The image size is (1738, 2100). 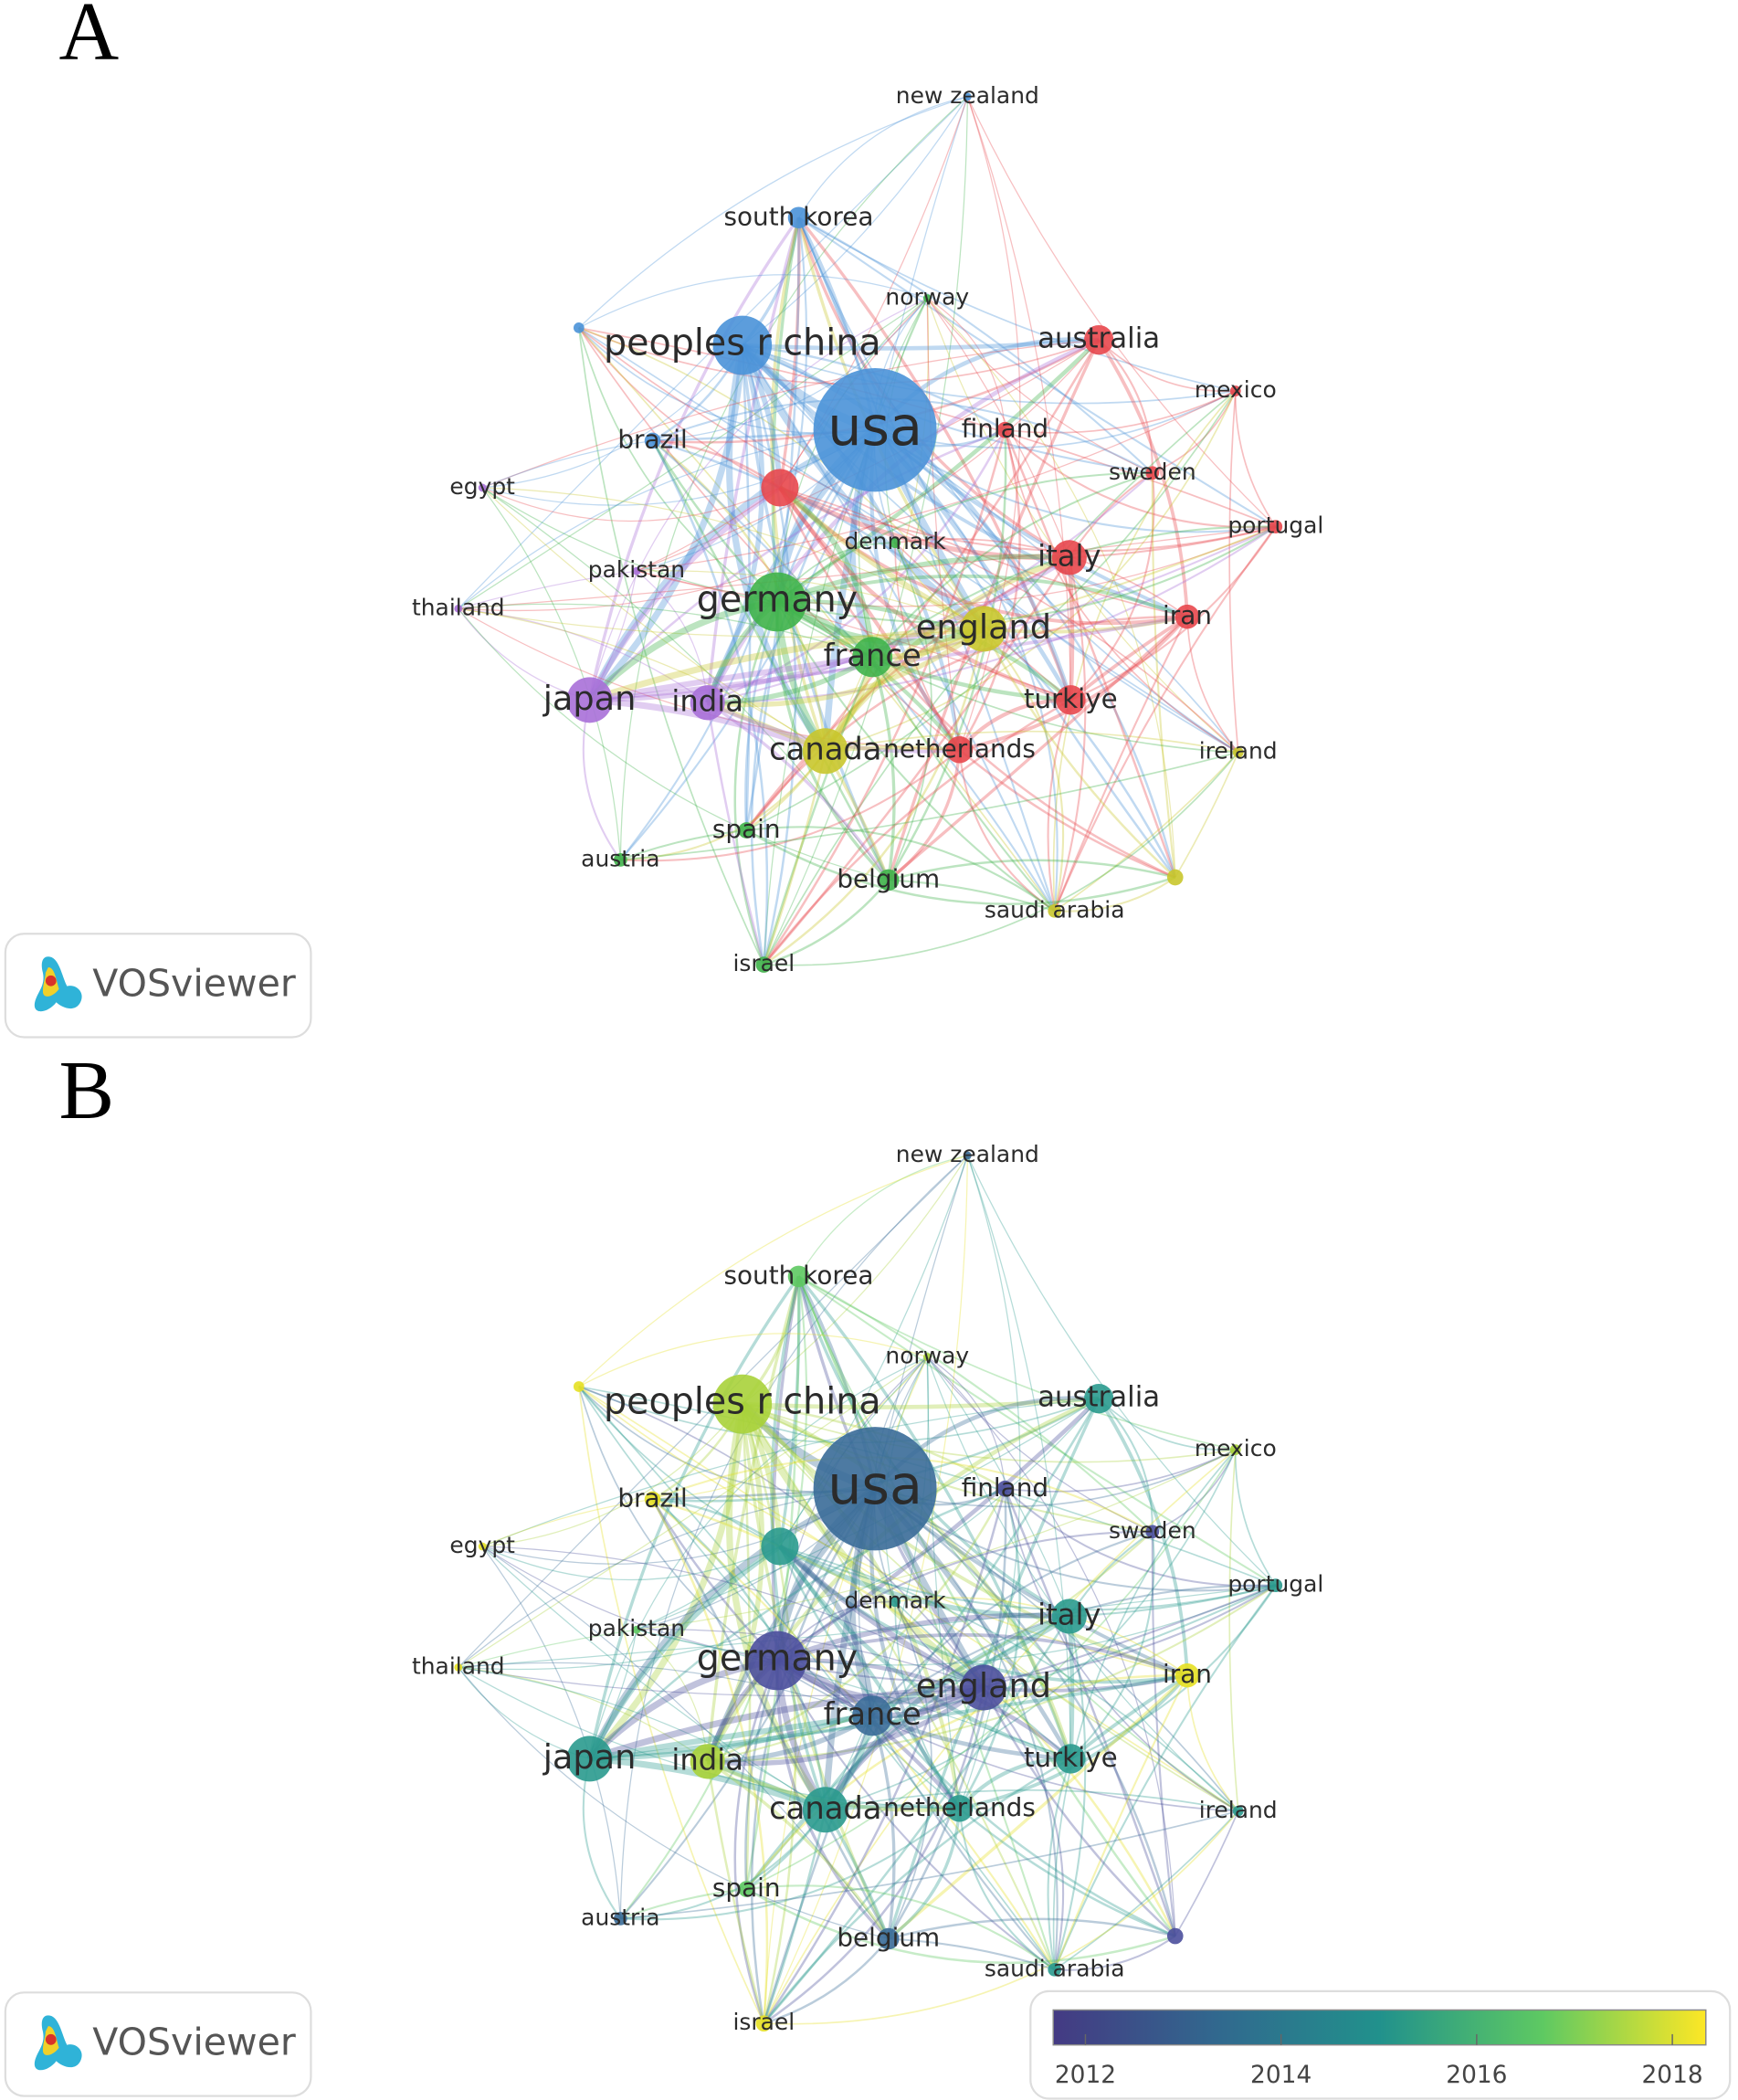 I want to click on node-label: belgium, so click(x=888, y=878).